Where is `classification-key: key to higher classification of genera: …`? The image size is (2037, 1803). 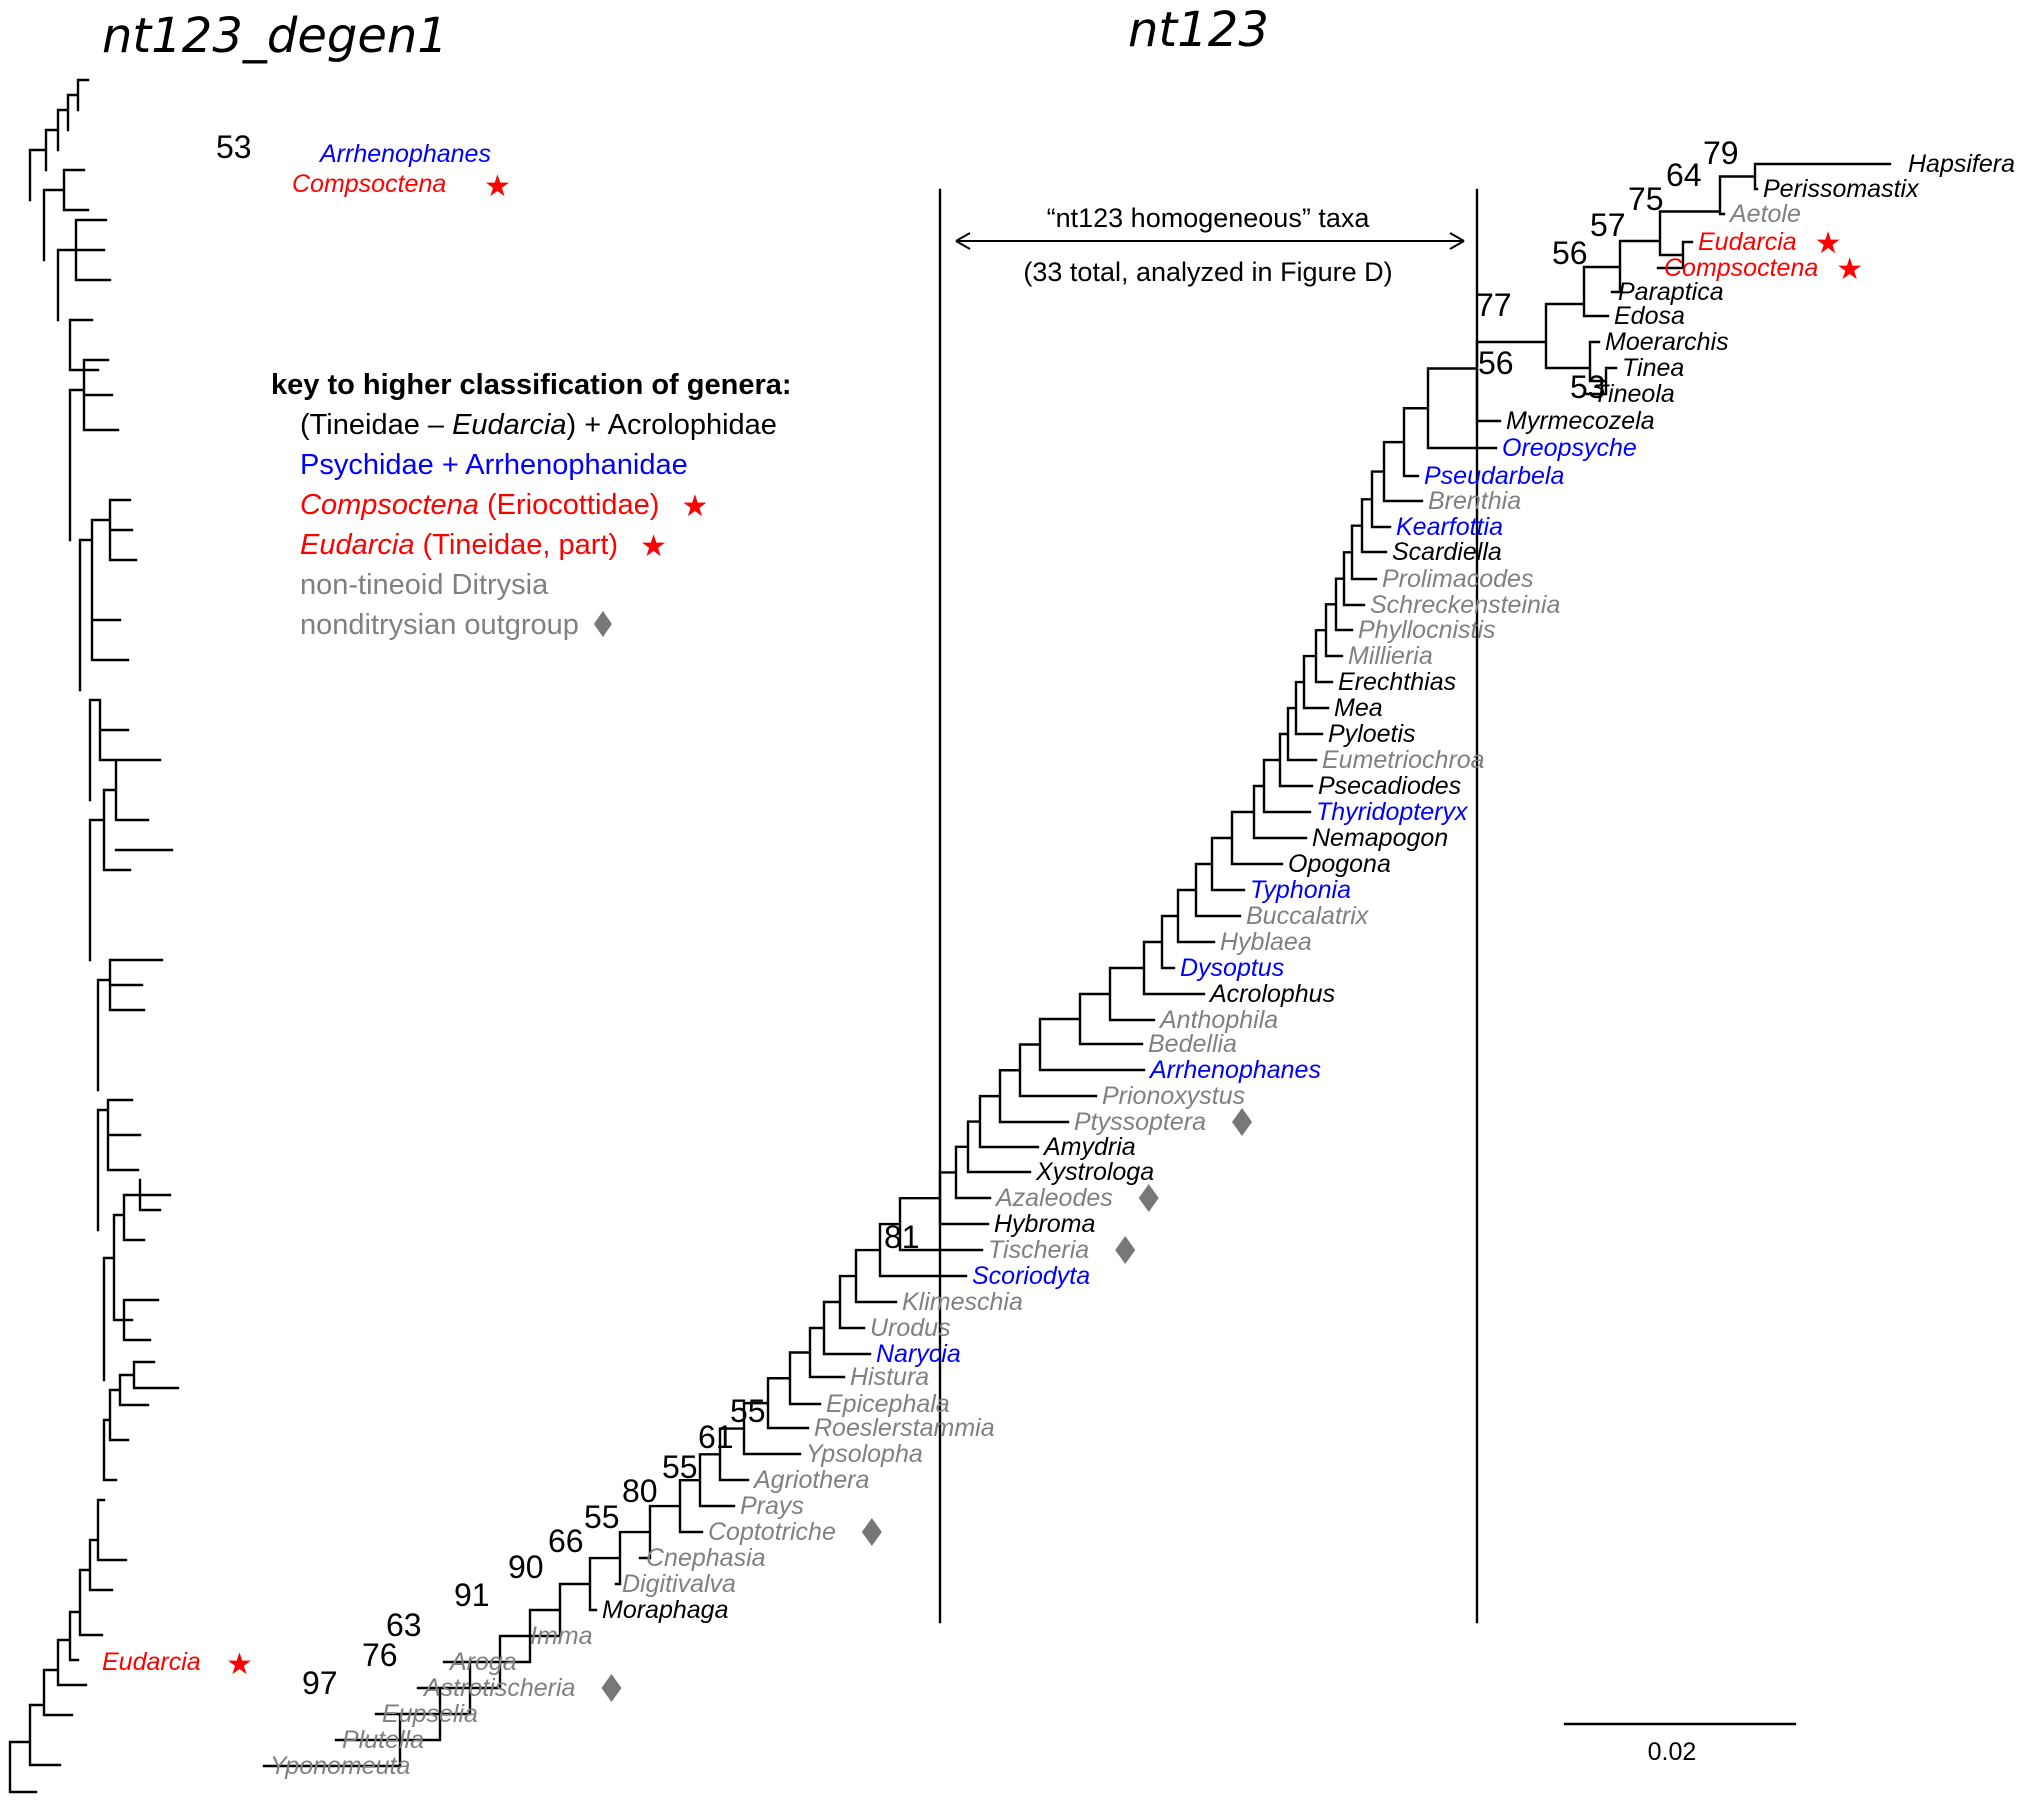 classification-key: key to higher classification of genera: … is located at coordinates (531, 505).